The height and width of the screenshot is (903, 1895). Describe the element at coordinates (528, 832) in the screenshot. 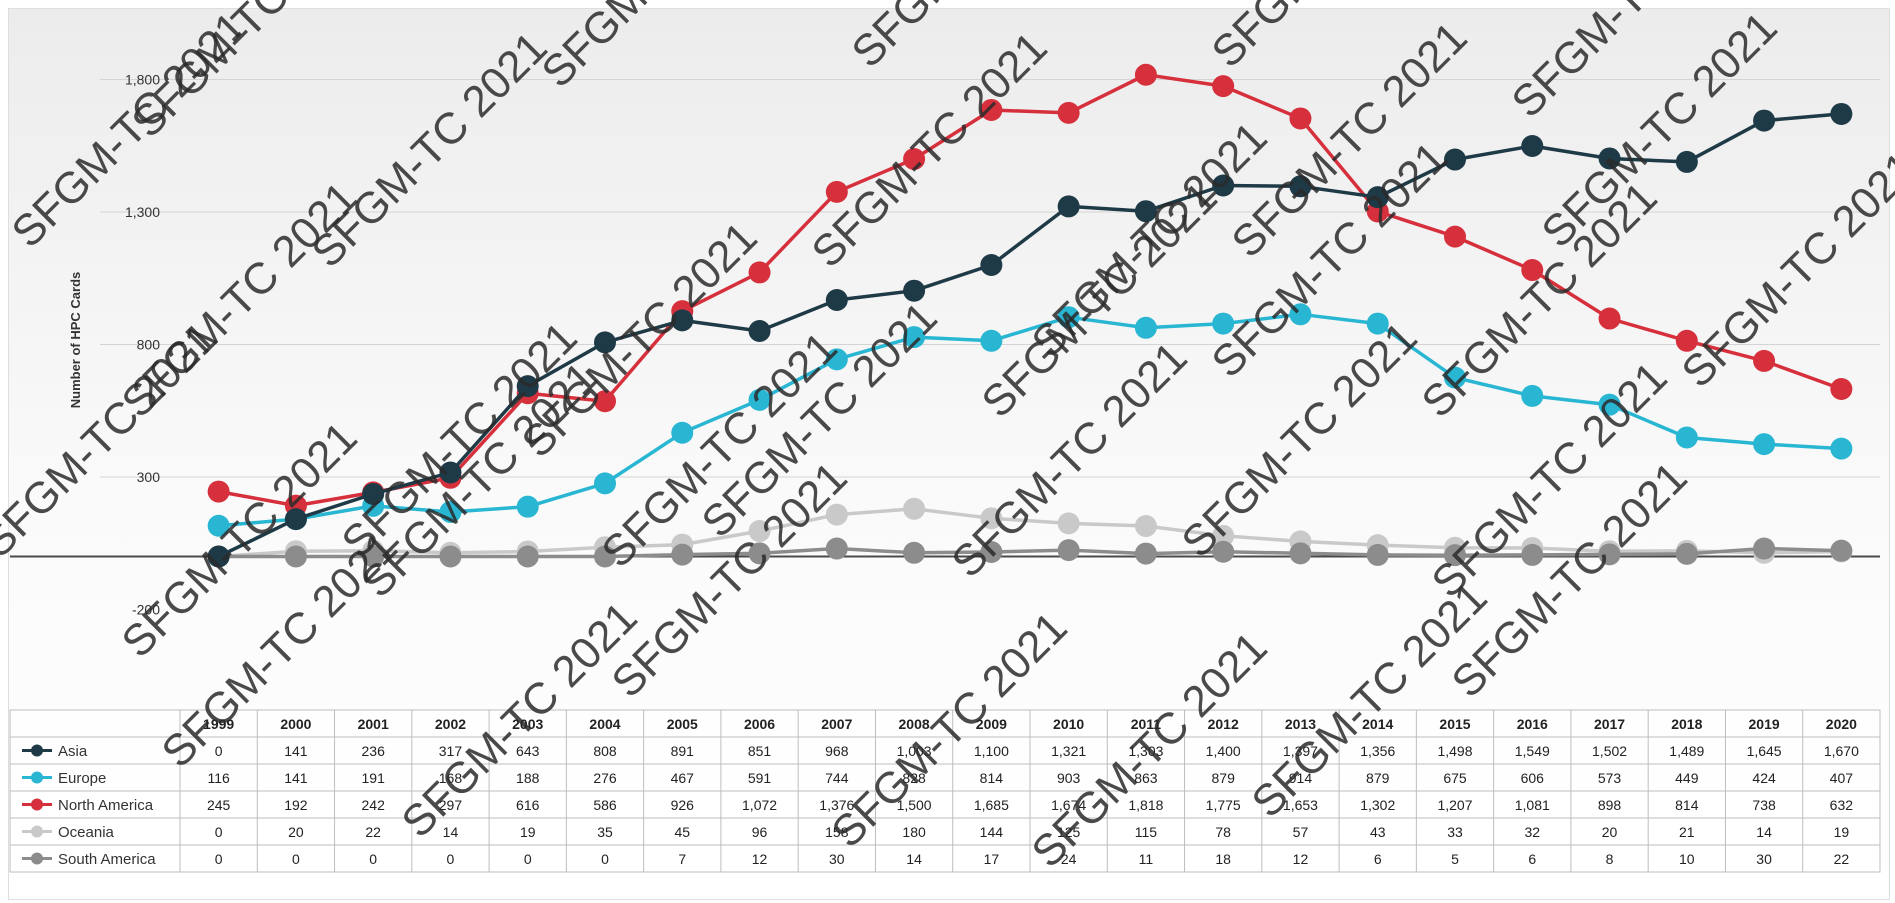

I see `data-label: 19` at that location.